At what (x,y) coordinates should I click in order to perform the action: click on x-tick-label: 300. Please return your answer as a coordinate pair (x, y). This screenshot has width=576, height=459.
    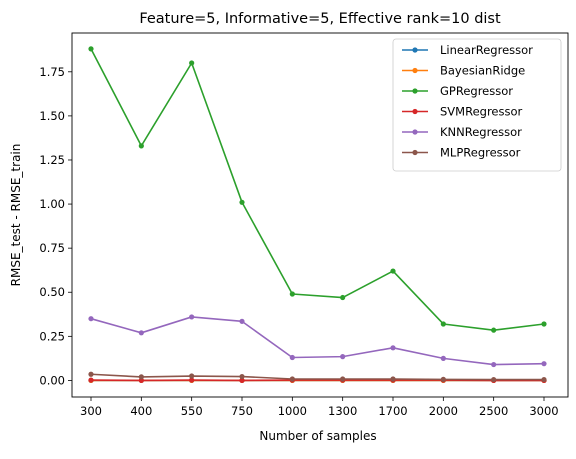
    Looking at the image, I should click on (91, 411).